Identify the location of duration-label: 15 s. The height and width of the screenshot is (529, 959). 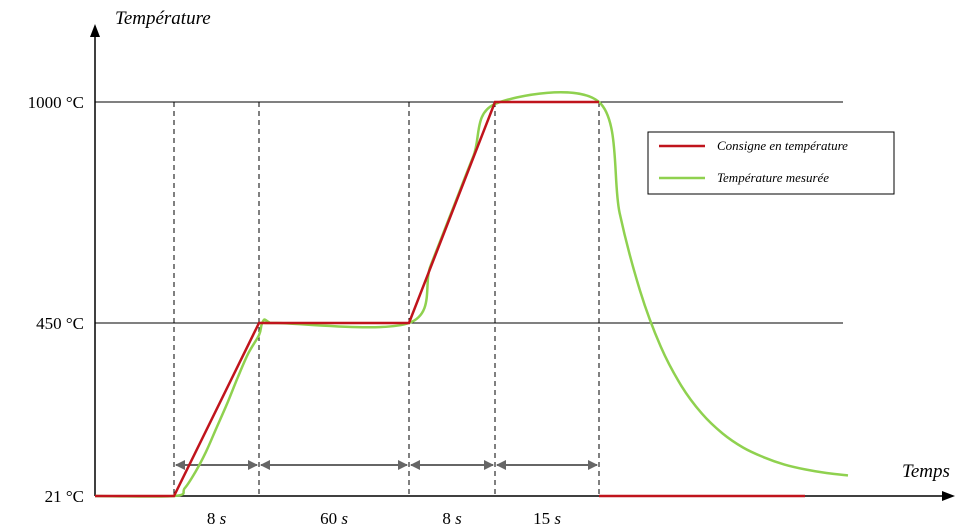
(547, 518).